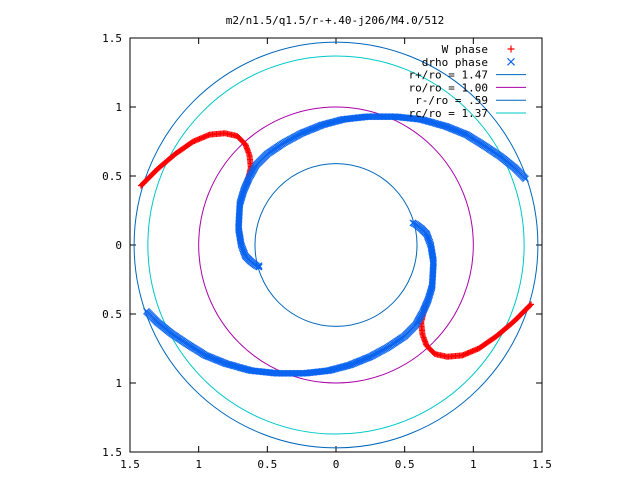 The height and width of the screenshot is (480, 640). I want to click on legend-label: ro/ro = 1.00, so click(448, 87).